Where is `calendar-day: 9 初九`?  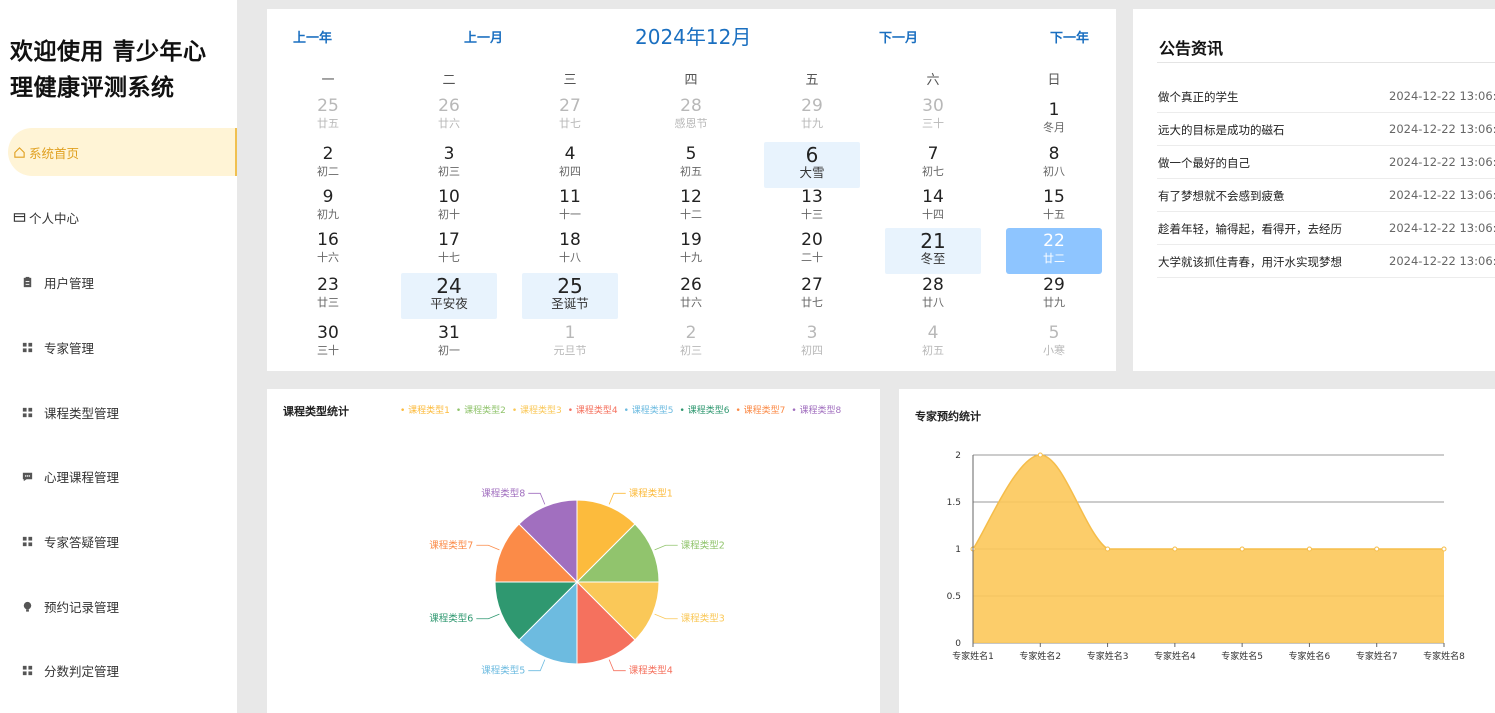 calendar-day: 9 初九 is located at coordinates (328, 205).